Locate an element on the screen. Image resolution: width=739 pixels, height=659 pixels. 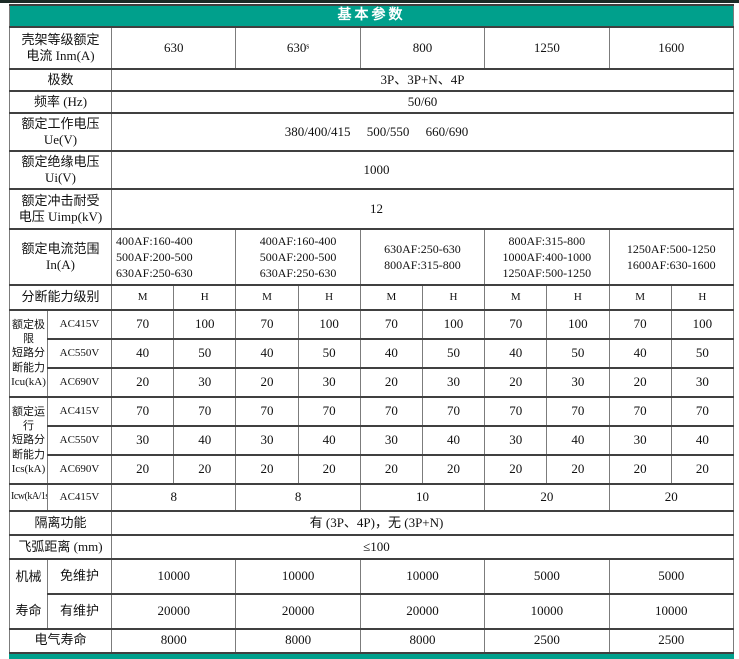
row-icw: Icw(kA/1s) AC415V 8 8 10 20 20 is located at coordinates (371, 497).